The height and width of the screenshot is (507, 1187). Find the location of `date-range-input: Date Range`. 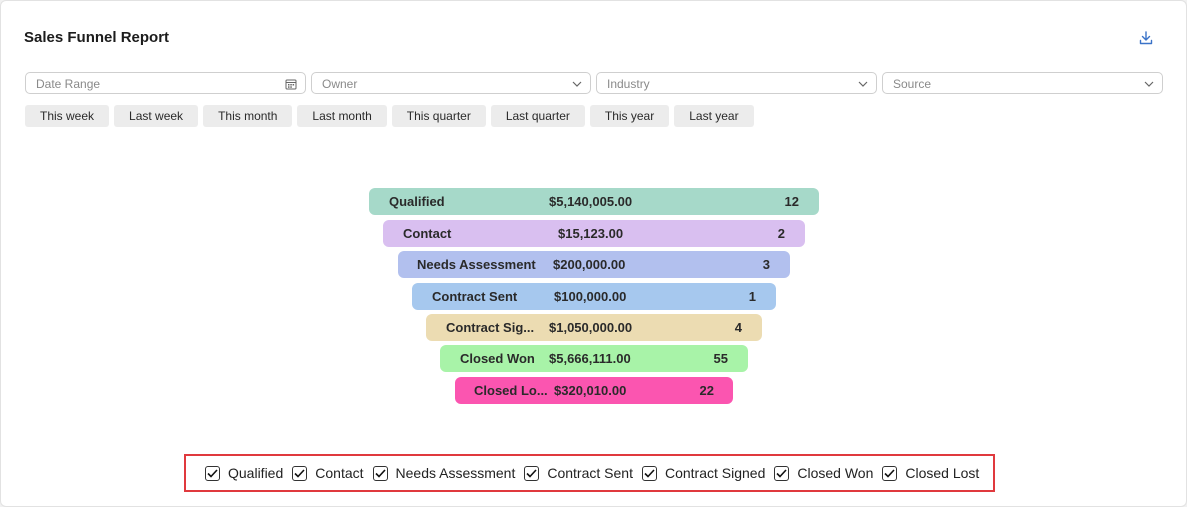

date-range-input: Date Range is located at coordinates (165, 83).